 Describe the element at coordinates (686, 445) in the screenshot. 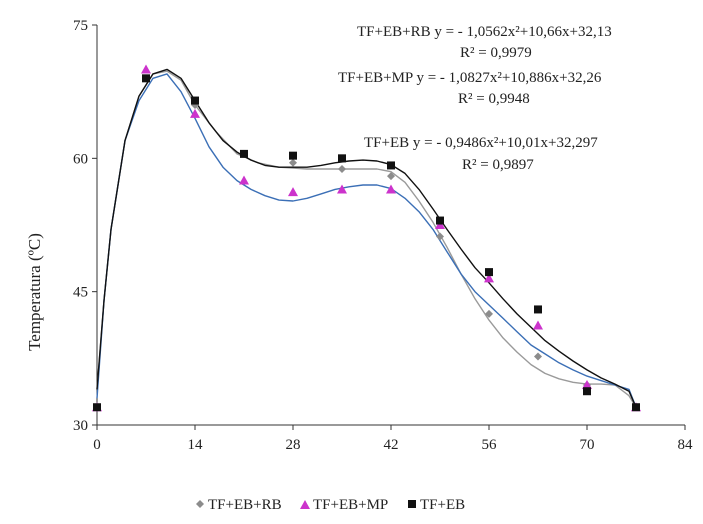

I see `x-tick-label: 84` at that location.